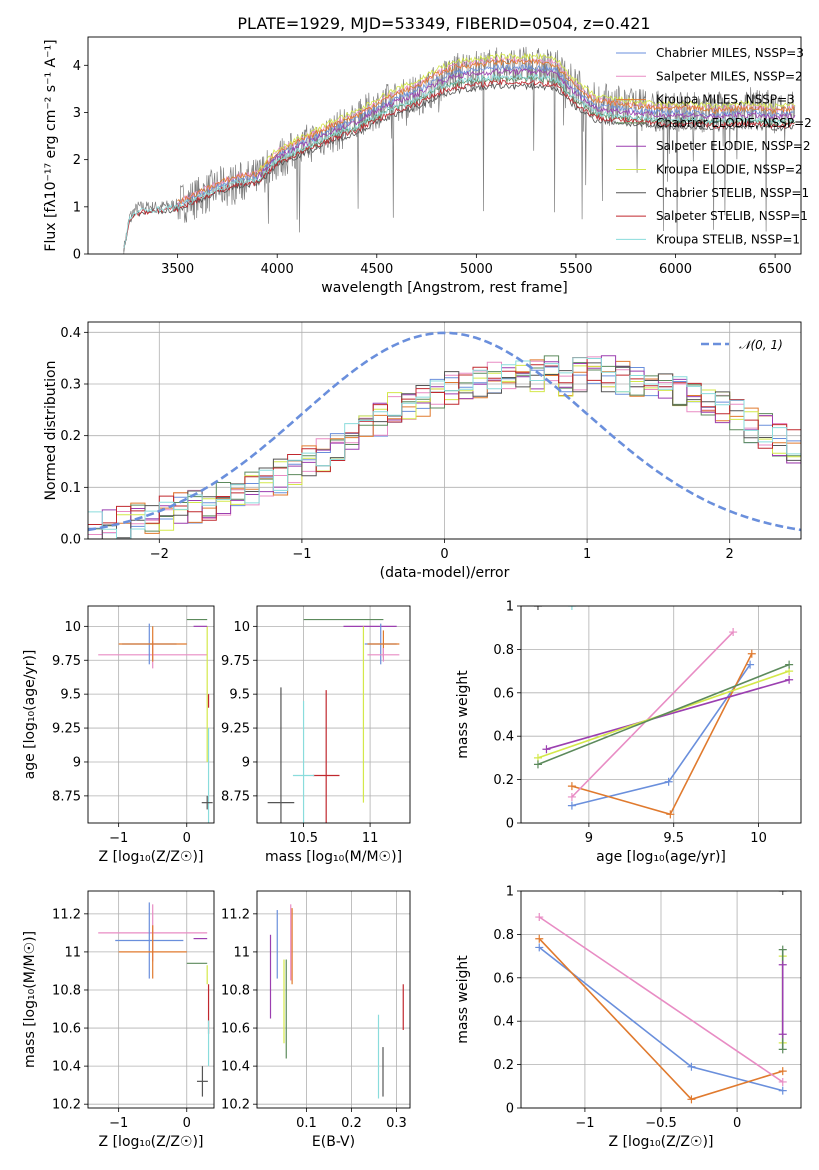 The height and width of the screenshot is (1170, 819). Describe the element at coordinates (235, 661) in the screenshot. I see `age-vs-mass-ytick-label: 9.75` at that location.